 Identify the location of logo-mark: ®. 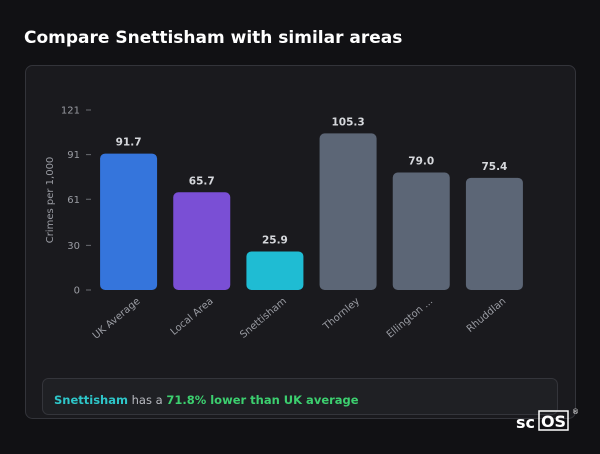
(575, 412).